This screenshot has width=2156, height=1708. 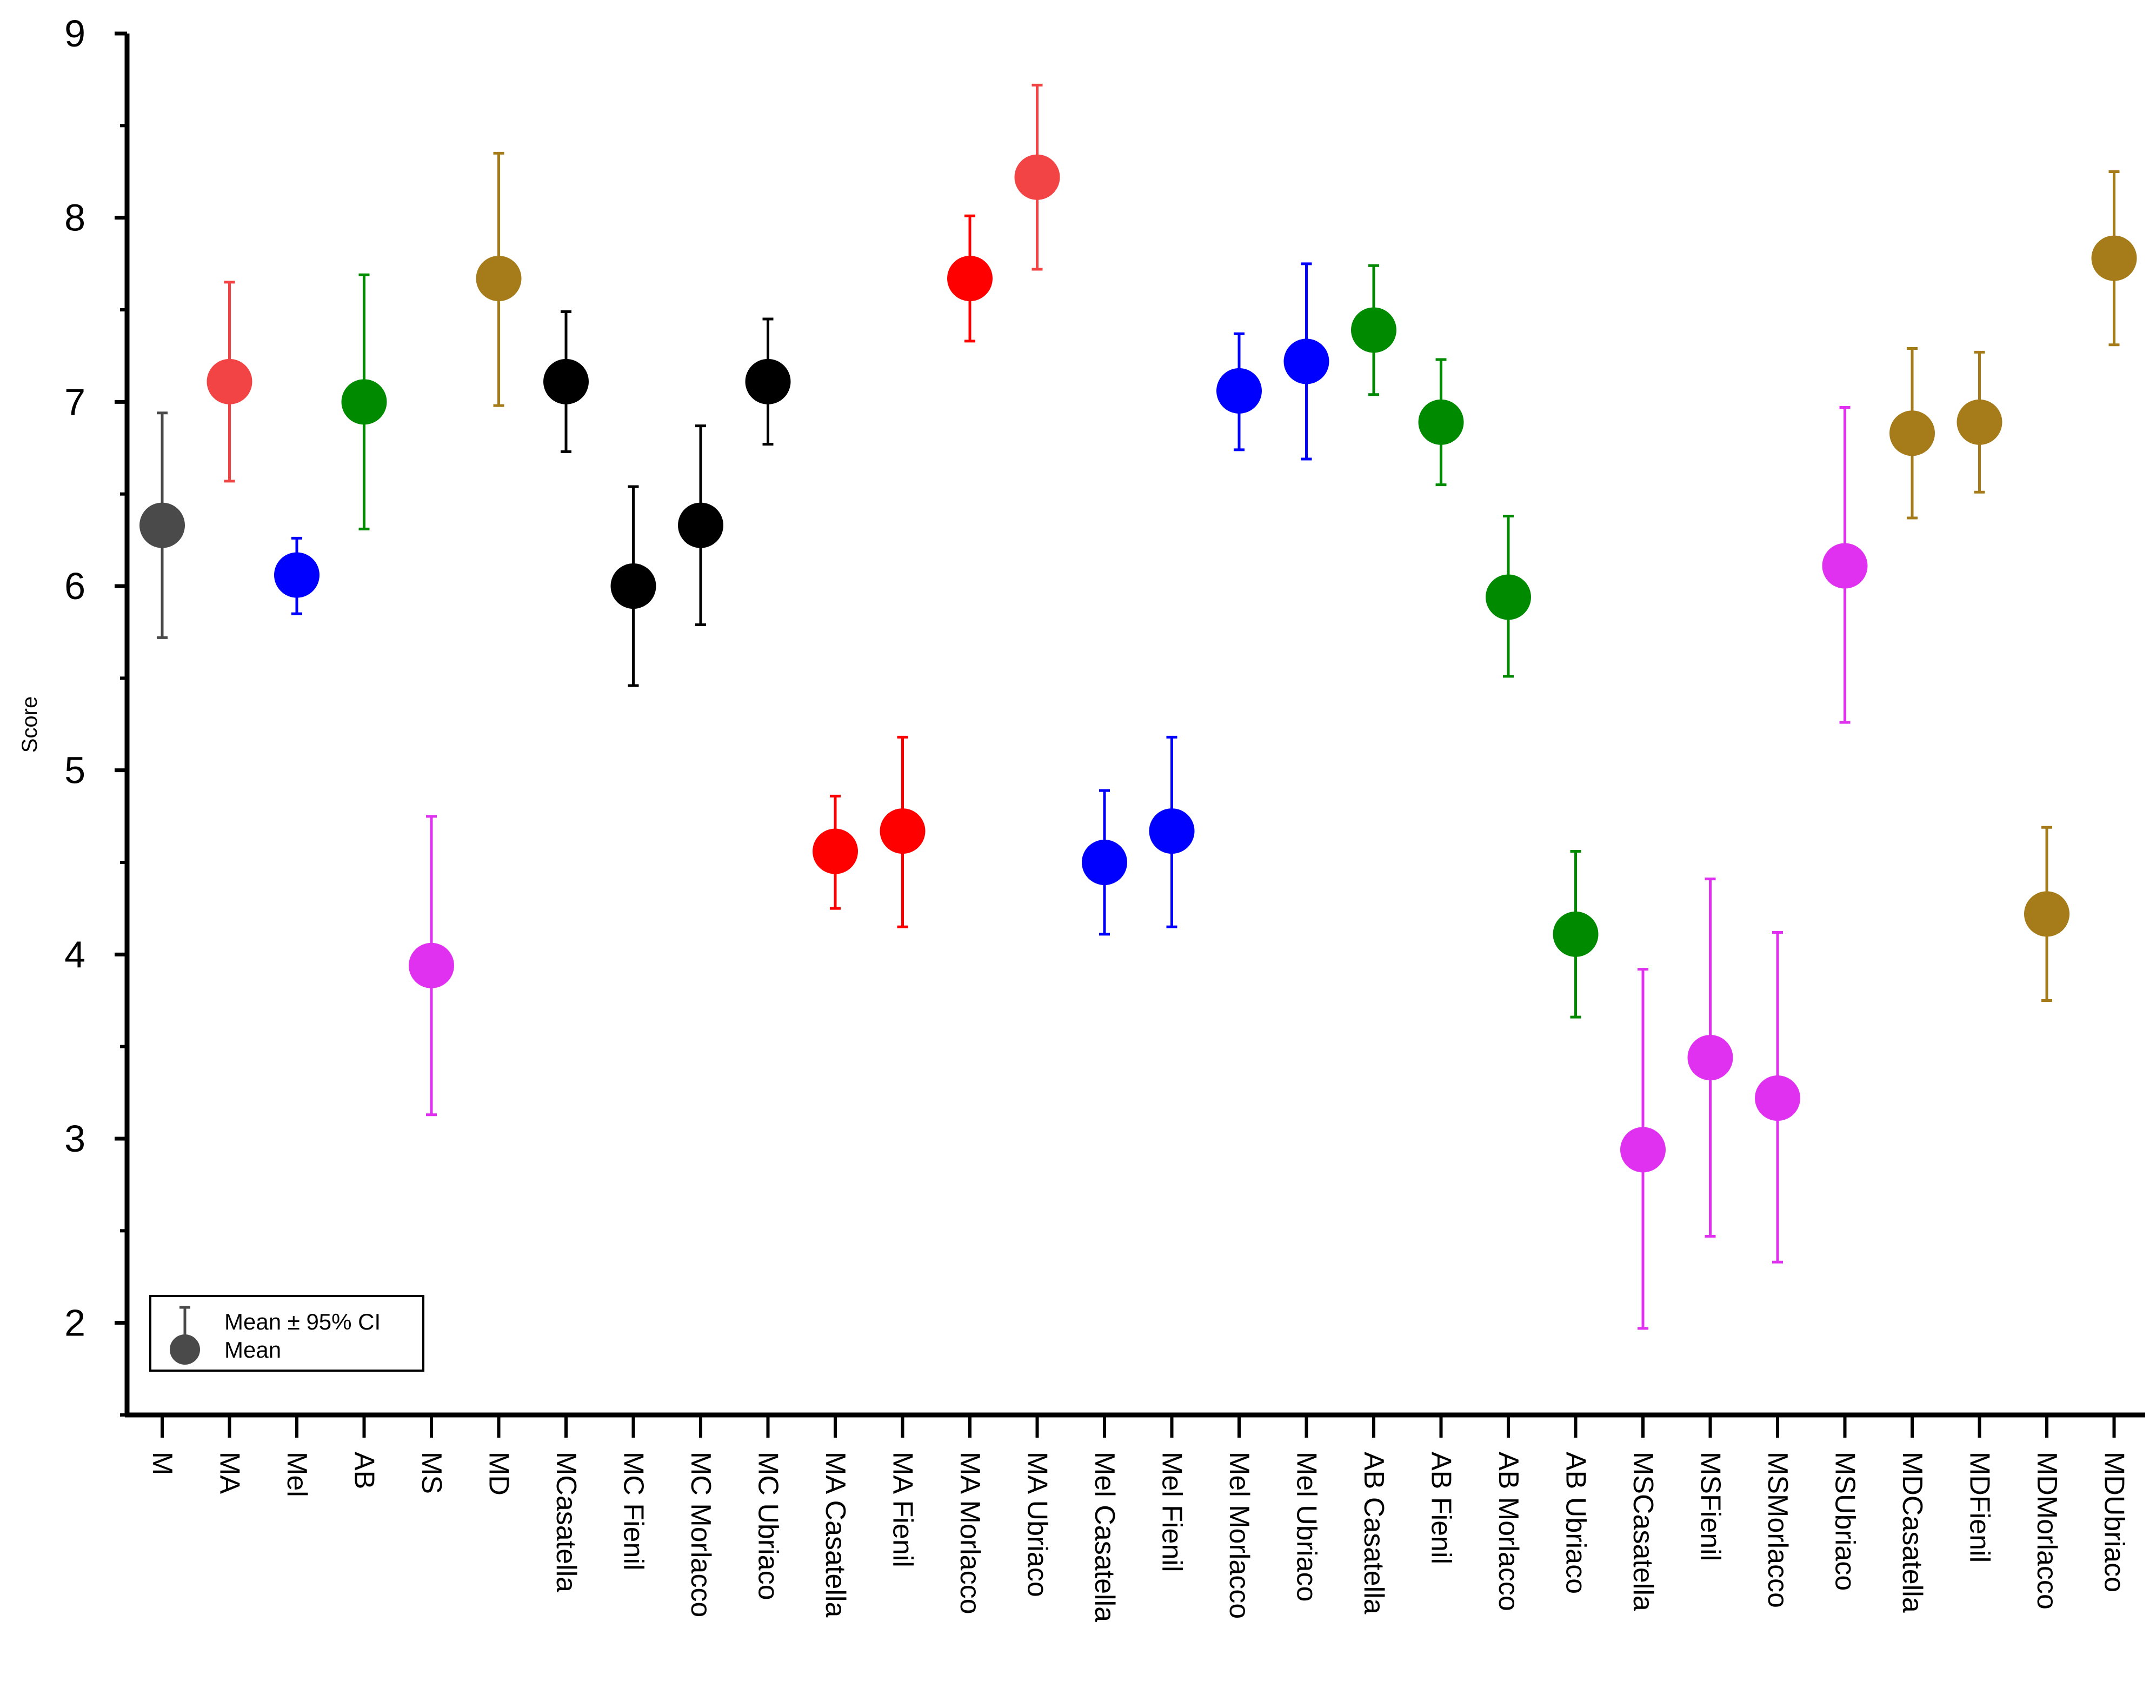 I want to click on x-tick-label: MA, so click(x=229, y=1473).